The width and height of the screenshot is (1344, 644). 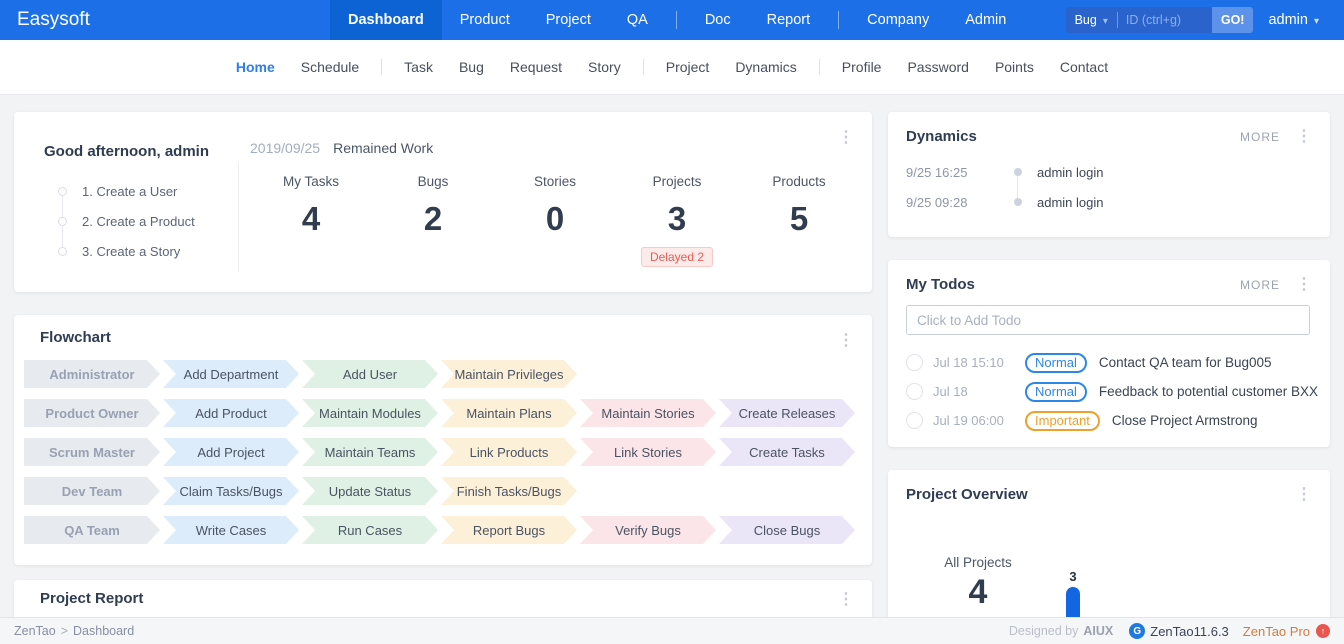 I want to click on step-link-create-product: 2. Create a Product, so click(x=138, y=221).